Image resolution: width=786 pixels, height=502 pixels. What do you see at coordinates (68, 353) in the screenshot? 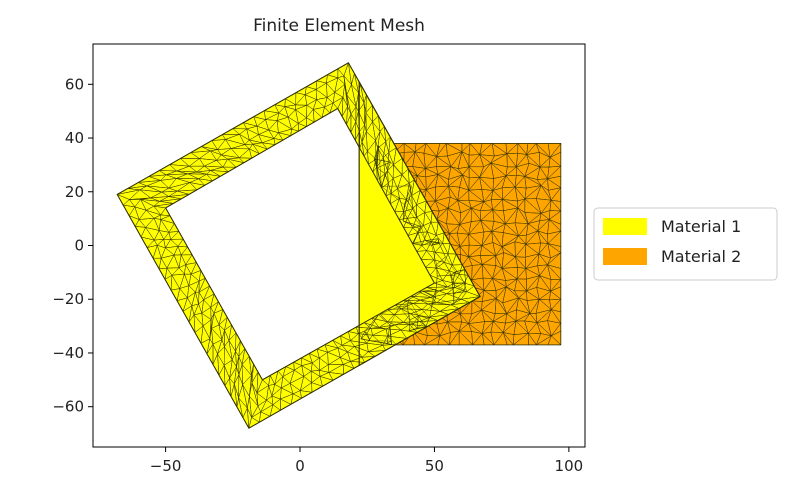
I see `y-tick-label: −40` at bounding box center [68, 353].